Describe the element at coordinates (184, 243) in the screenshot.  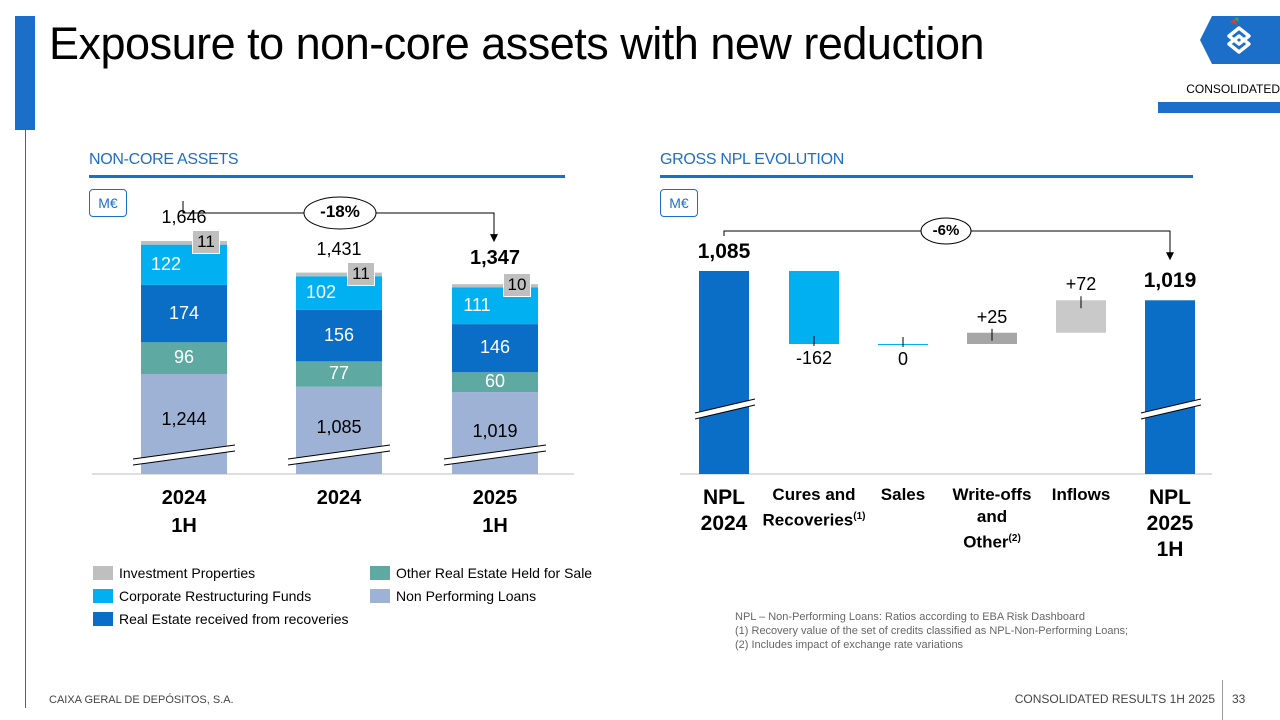
I see `bar-segment-investment-properties-2024-1h` at that location.